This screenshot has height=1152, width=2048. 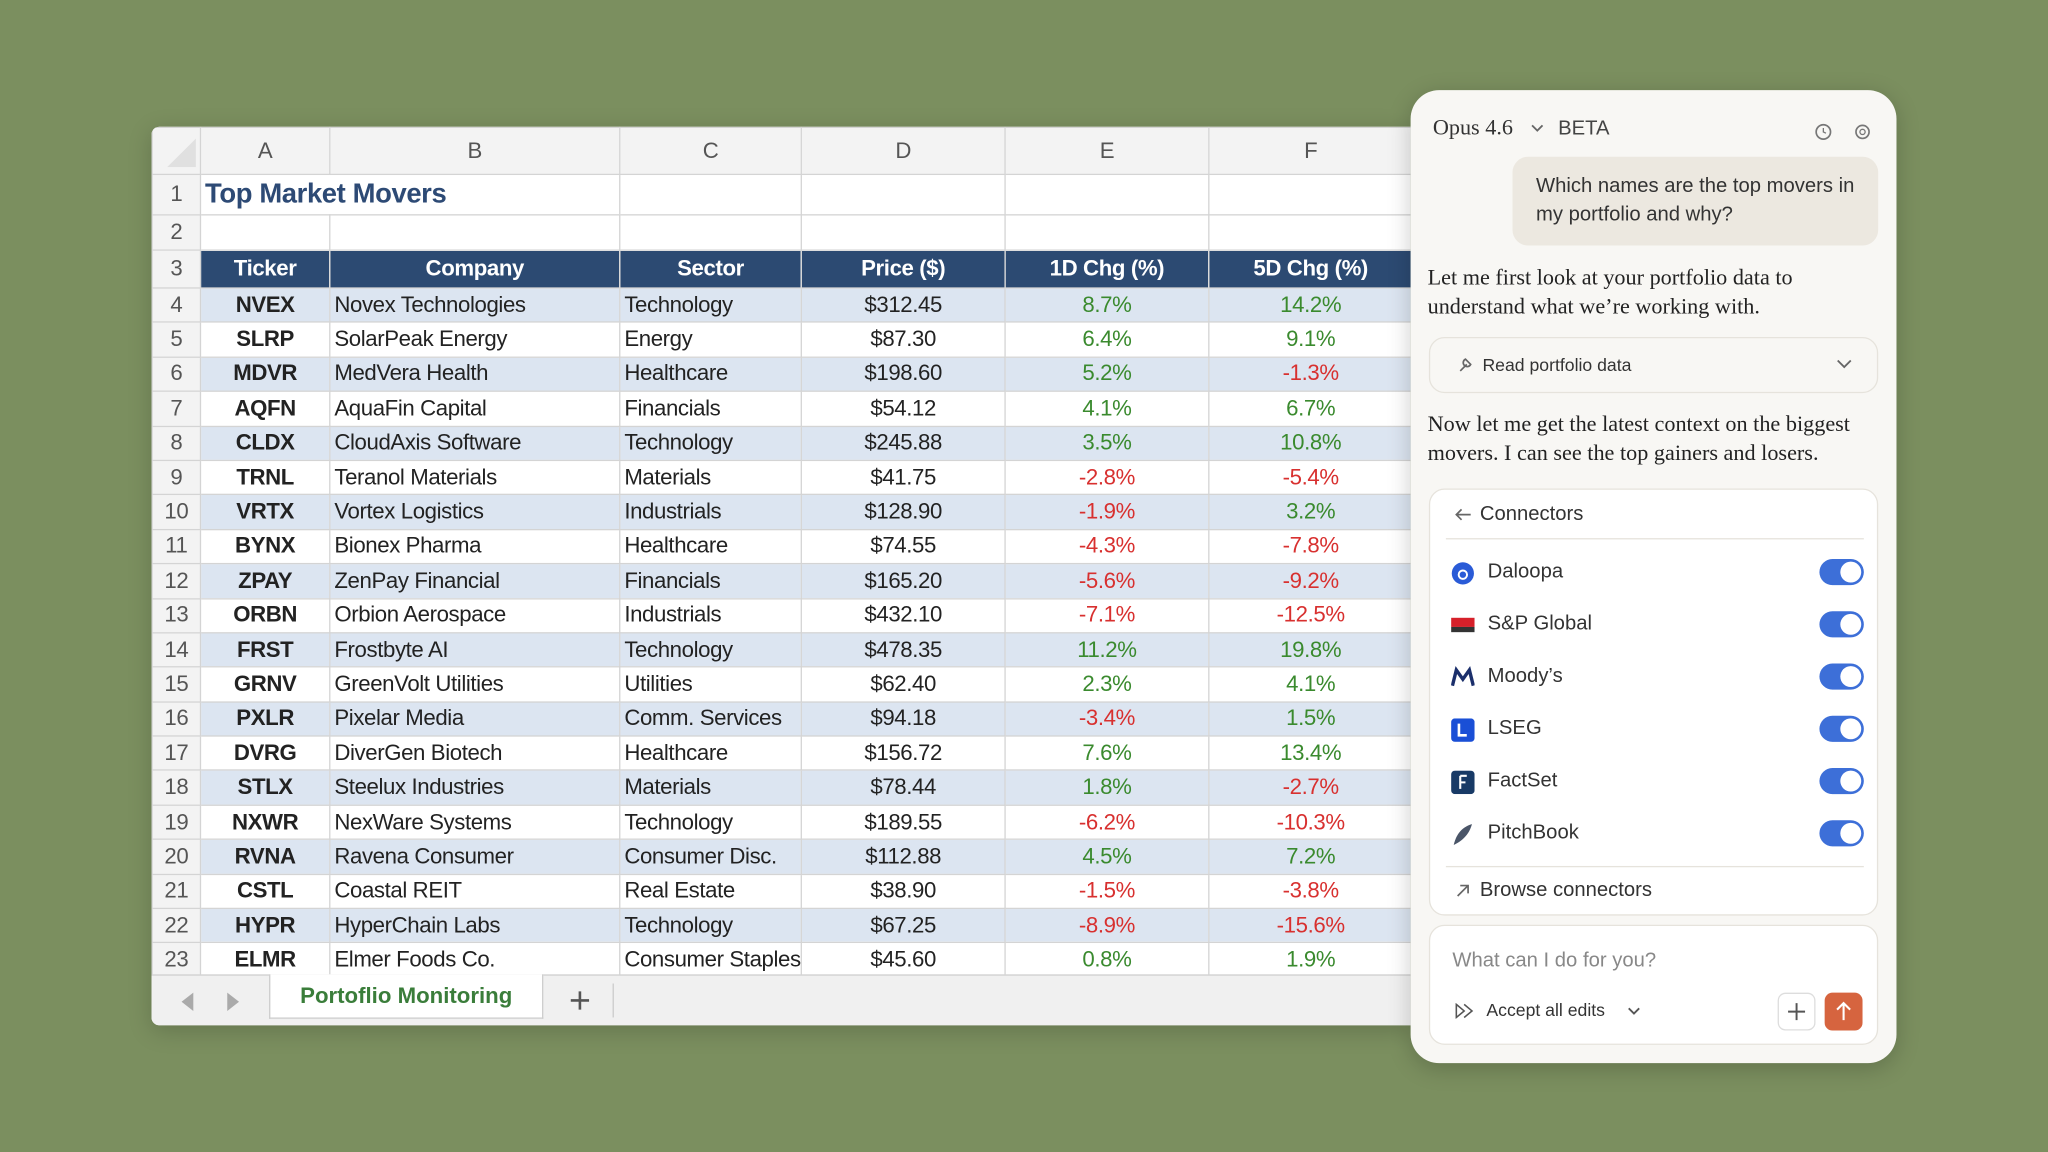 I want to click on sector: Utilities, so click(x=710, y=684).